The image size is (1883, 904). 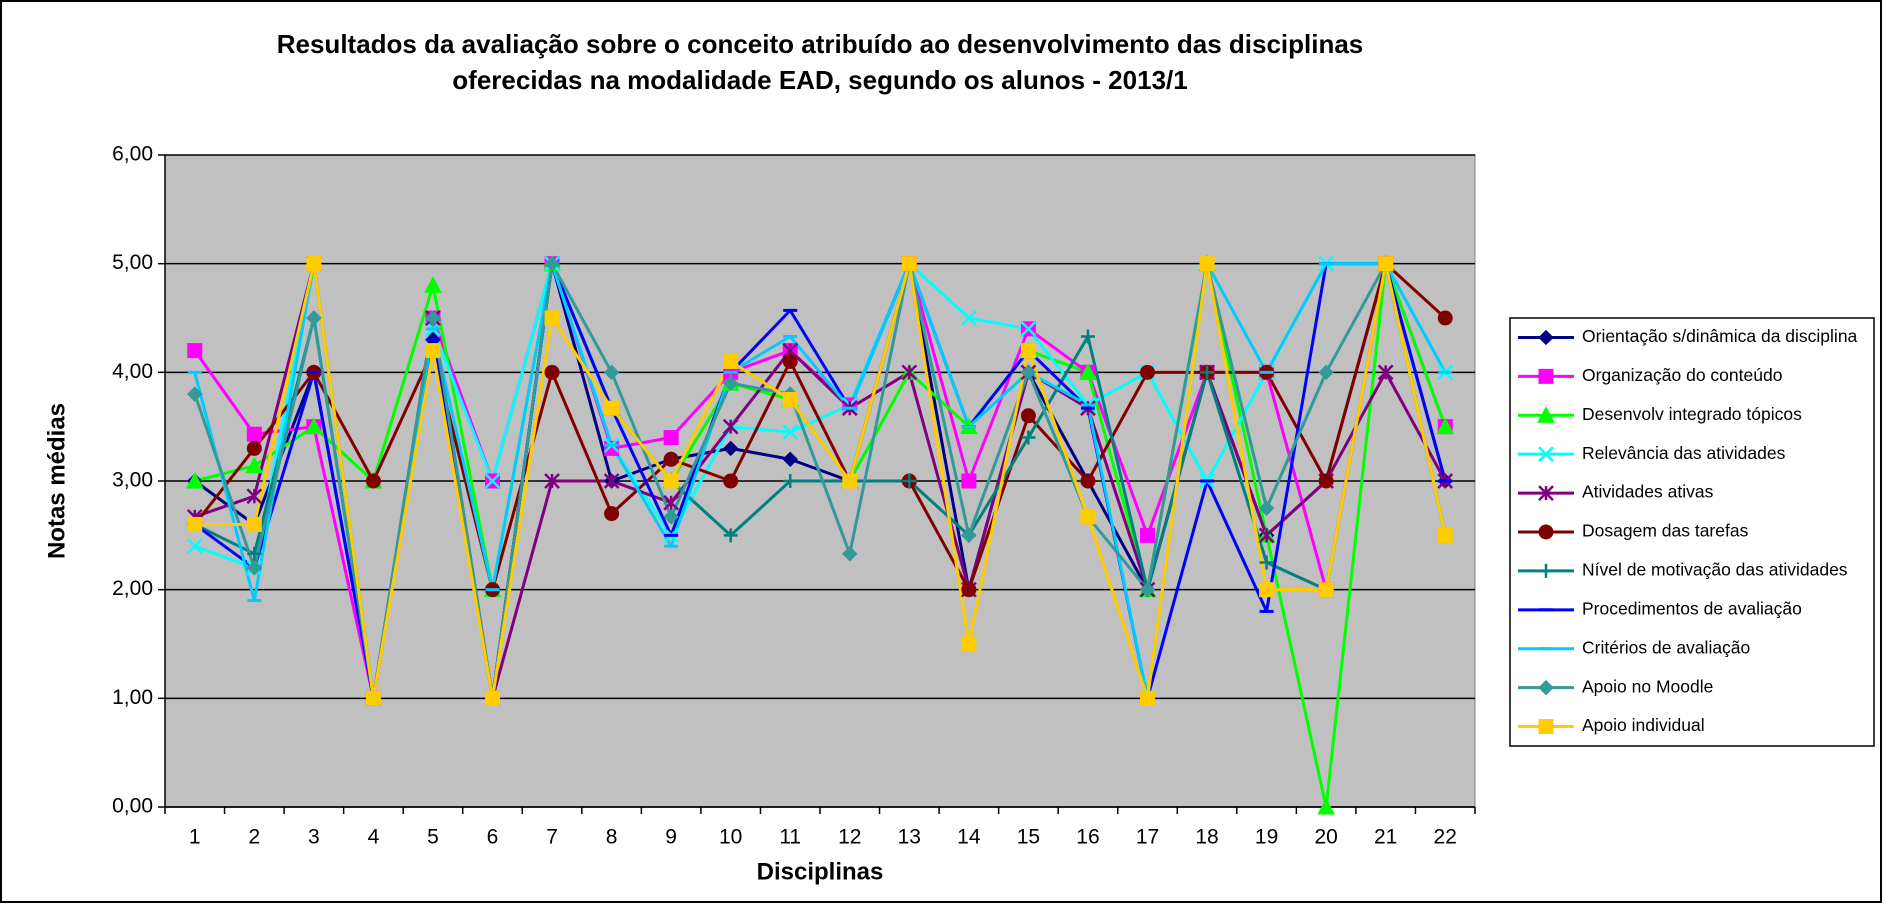 I want to click on legend-label: Procedimentos de avaliação, so click(x=1692, y=608).